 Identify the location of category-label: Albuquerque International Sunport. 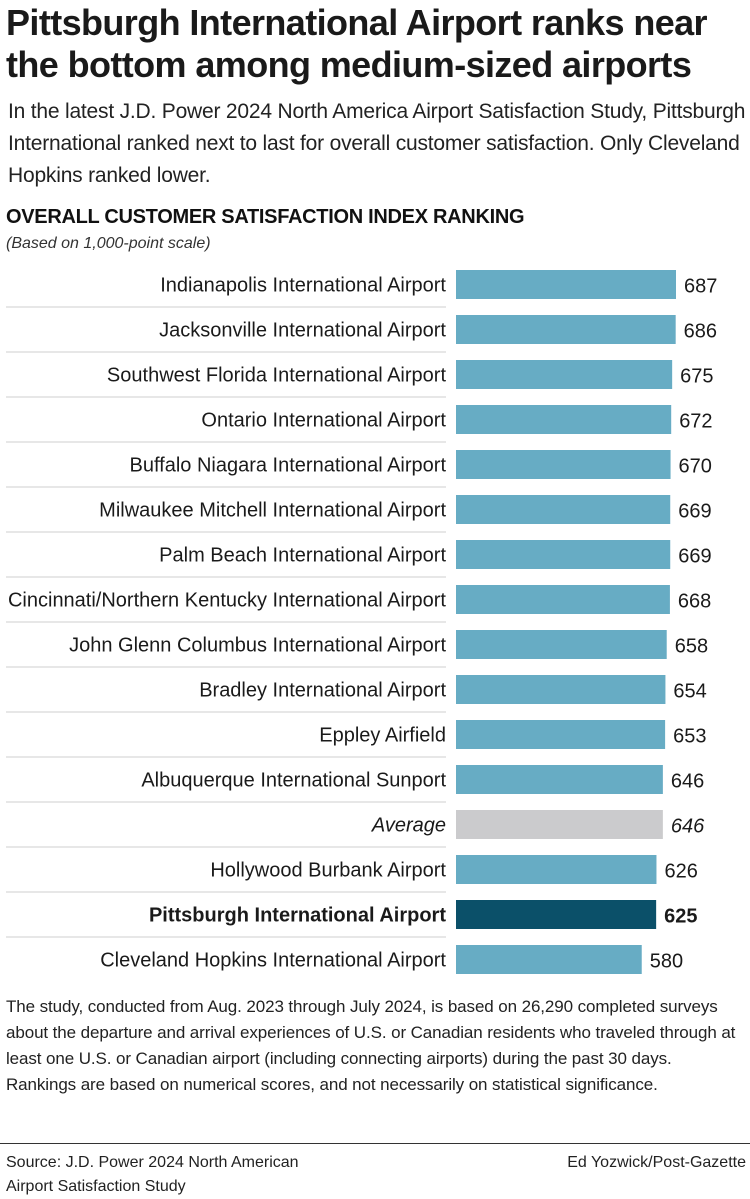
(293, 781).